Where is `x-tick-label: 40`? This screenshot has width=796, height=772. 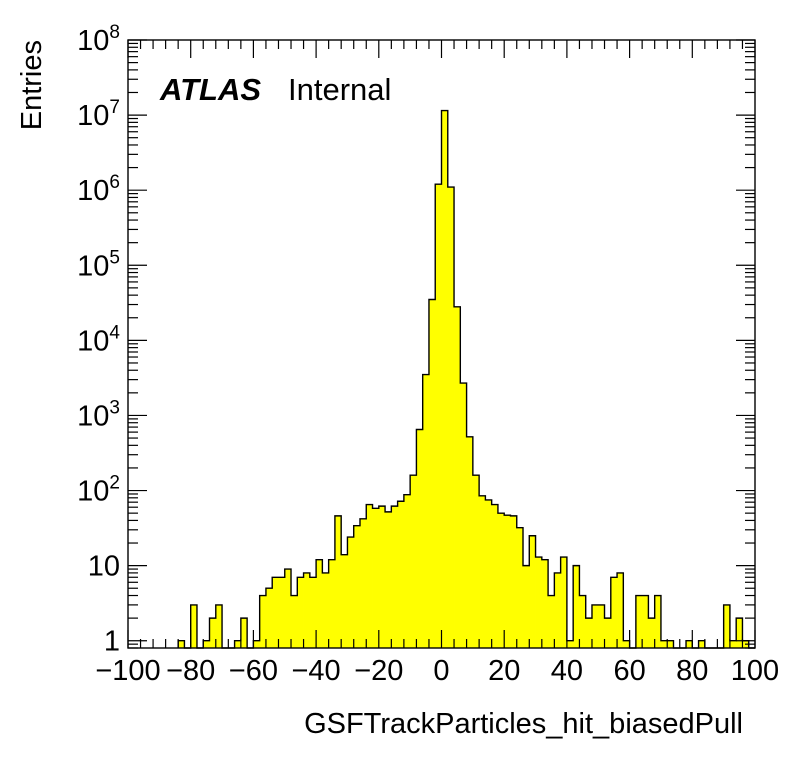
x-tick-label: 40 is located at coordinates (567, 671).